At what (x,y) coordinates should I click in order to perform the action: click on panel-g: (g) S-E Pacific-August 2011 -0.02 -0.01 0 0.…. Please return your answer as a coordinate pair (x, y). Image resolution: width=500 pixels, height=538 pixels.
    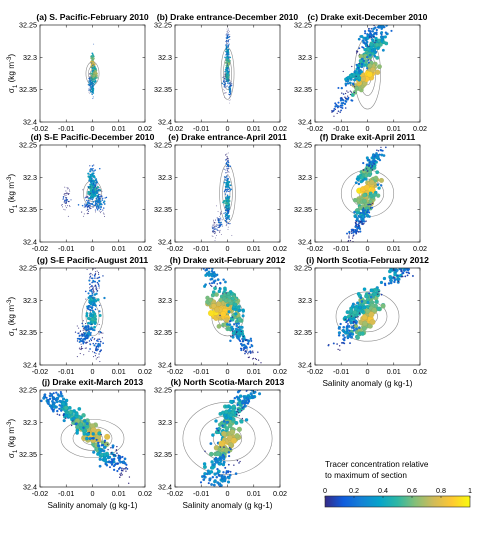
    Looking at the image, I should click on (79, 315).